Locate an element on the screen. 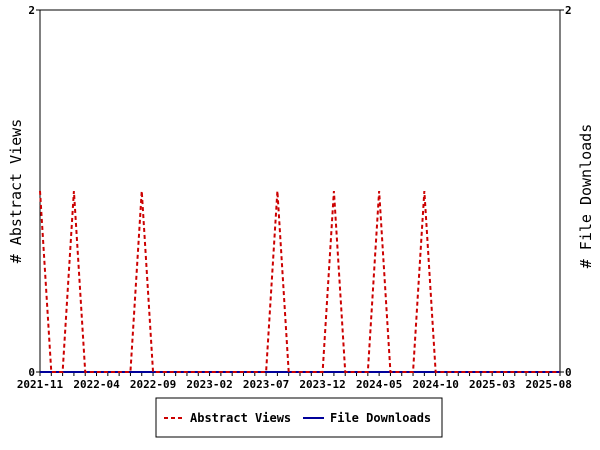 The image size is (600, 450). y-axis-title-right: # File Downloads is located at coordinates (586, 196).